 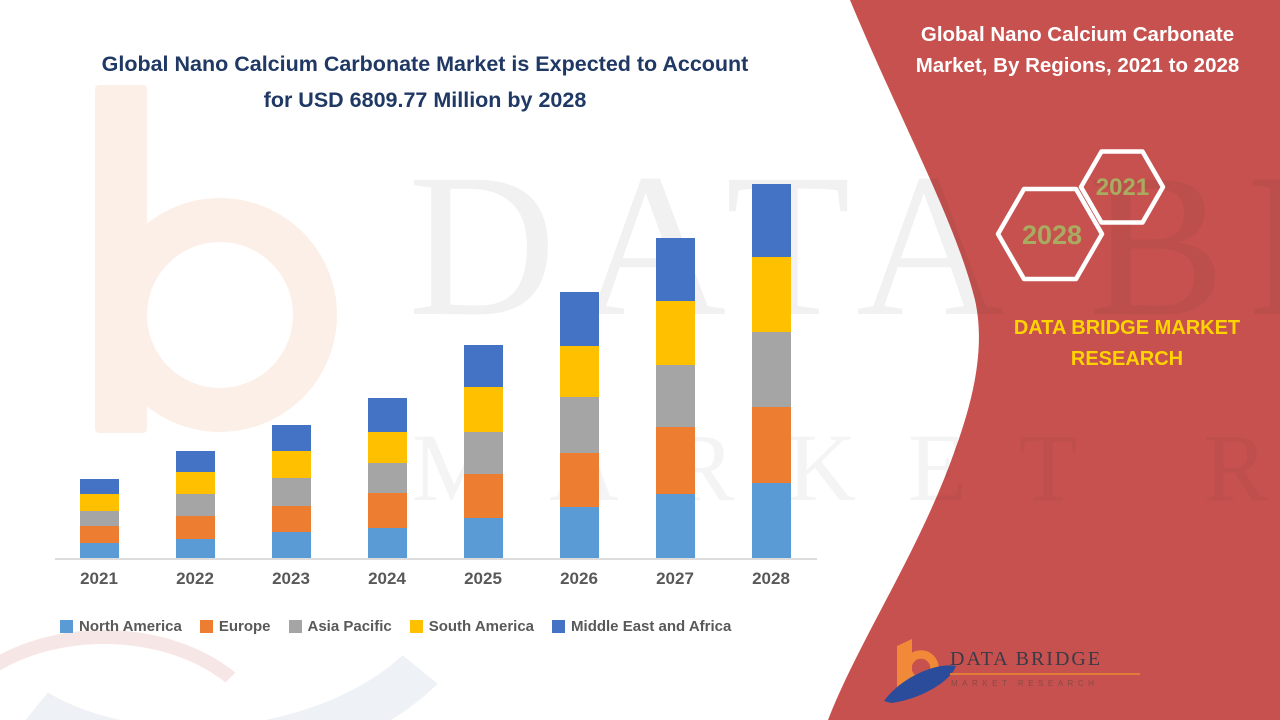 I want to click on legend-item: North America, so click(x=121, y=626).